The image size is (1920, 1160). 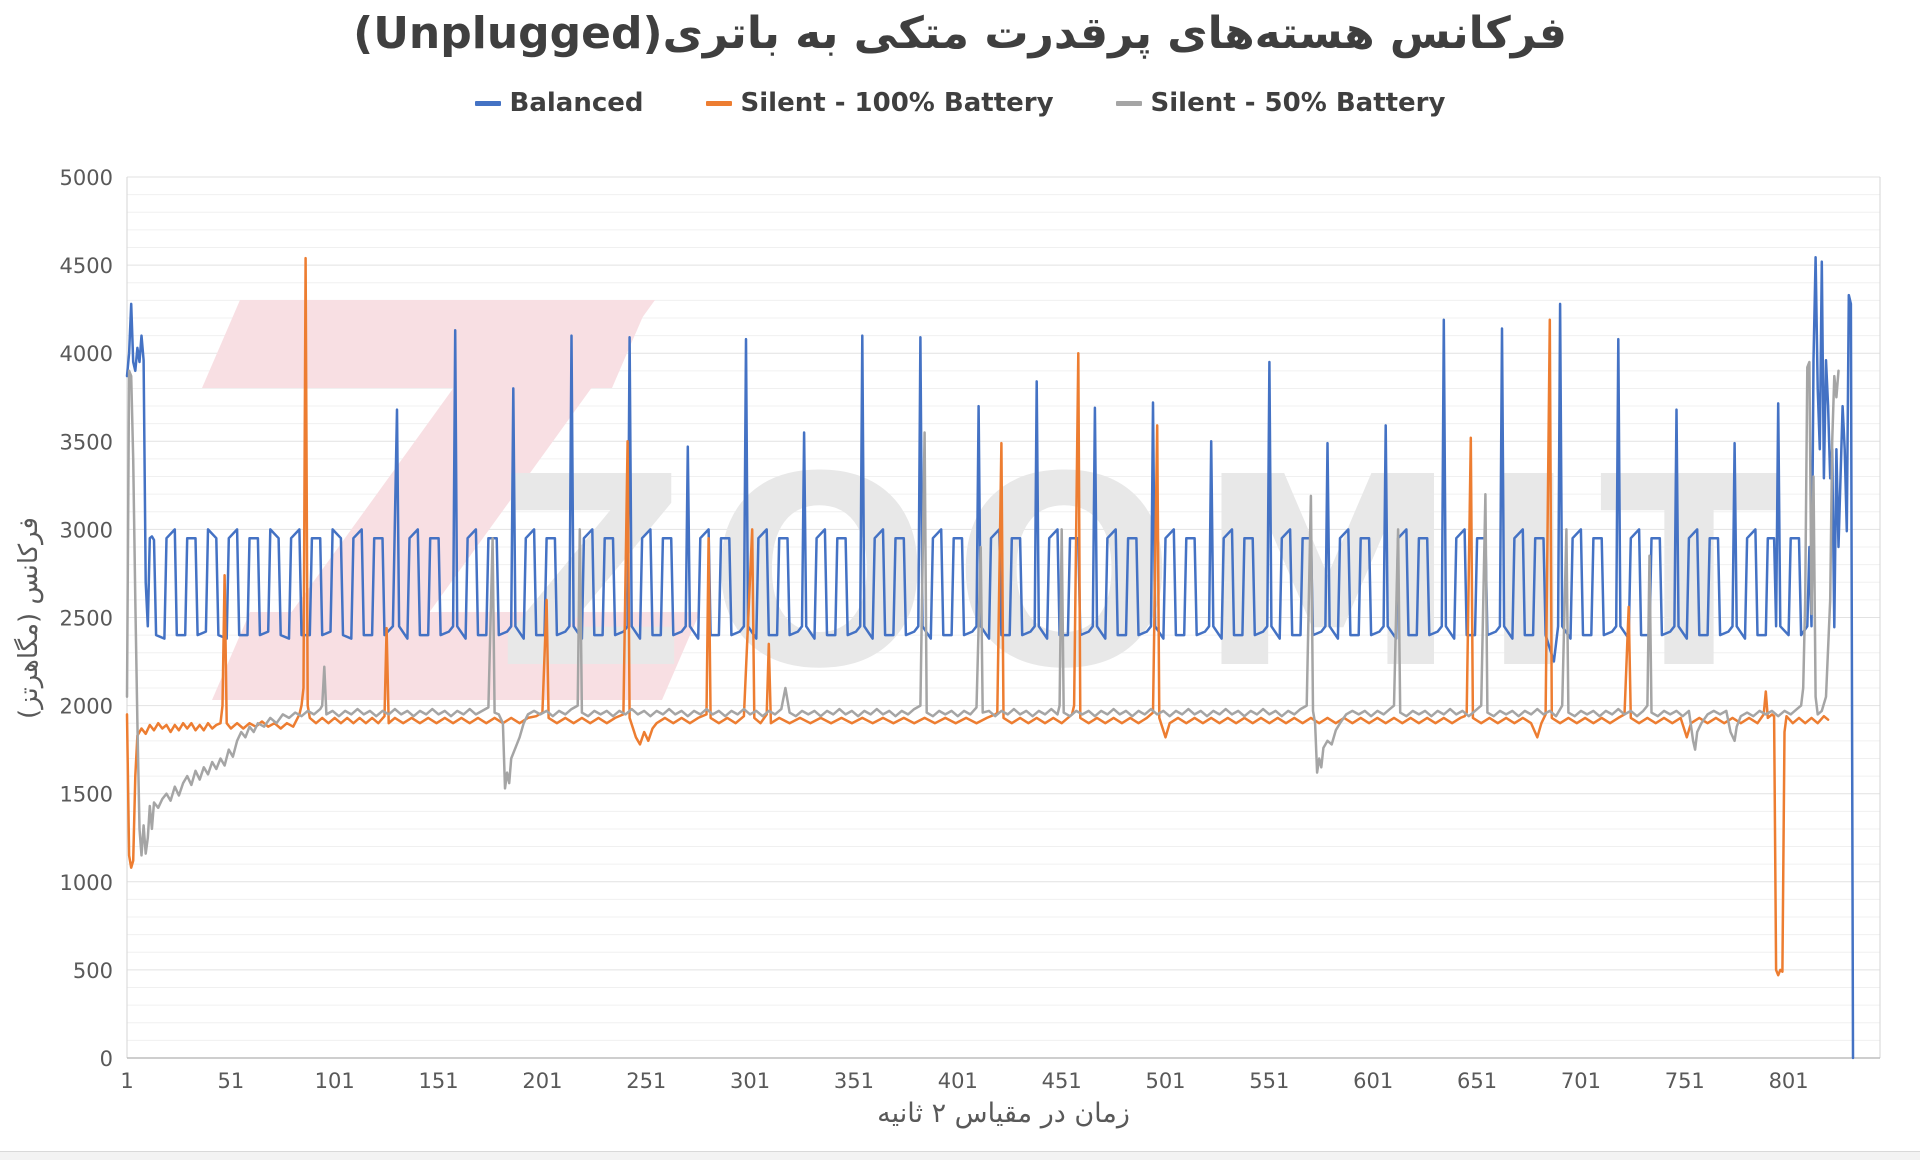 What do you see at coordinates (487, 103) in the screenshot?
I see `legend-marker-balanced` at bounding box center [487, 103].